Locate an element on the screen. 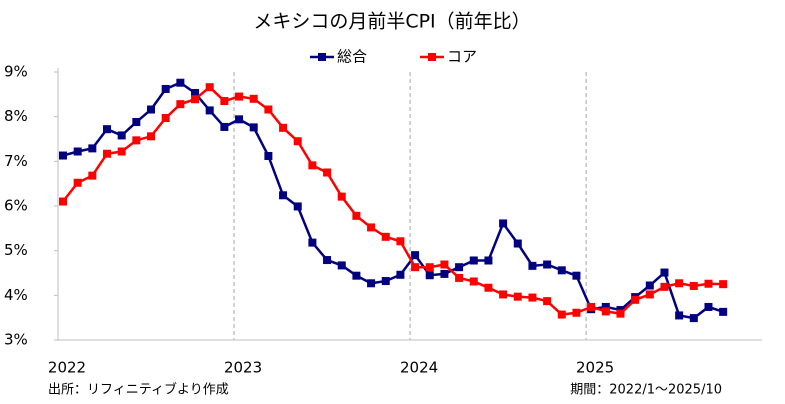 This screenshot has width=785, height=404. x-tick-label: 2024 is located at coordinates (419, 368).